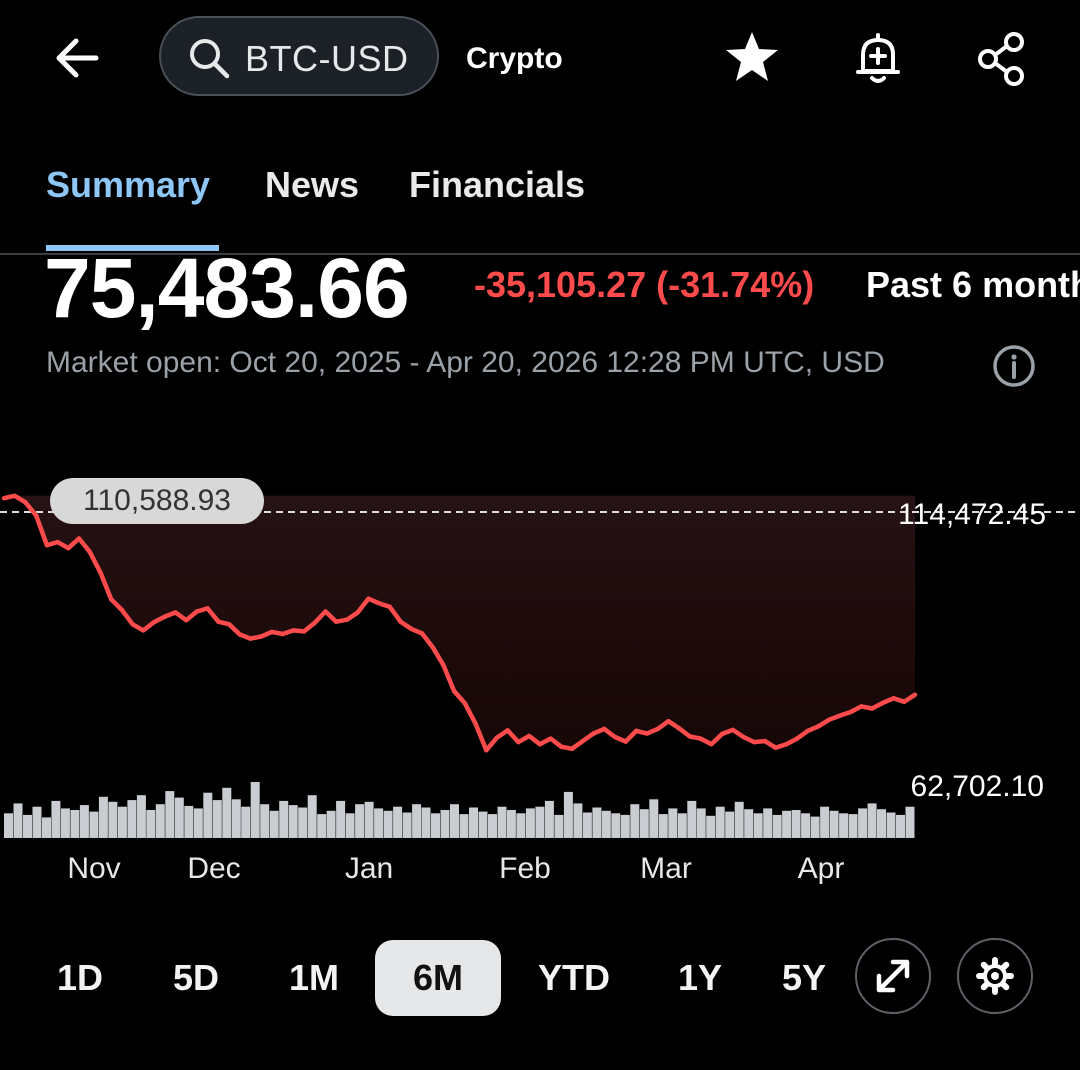 This screenshot has width=1080, height=1070. What do you see at coordinates (821, 868) in the screenshot?
I see `x-axis-label: Apr` at bounding box center [821, 868].